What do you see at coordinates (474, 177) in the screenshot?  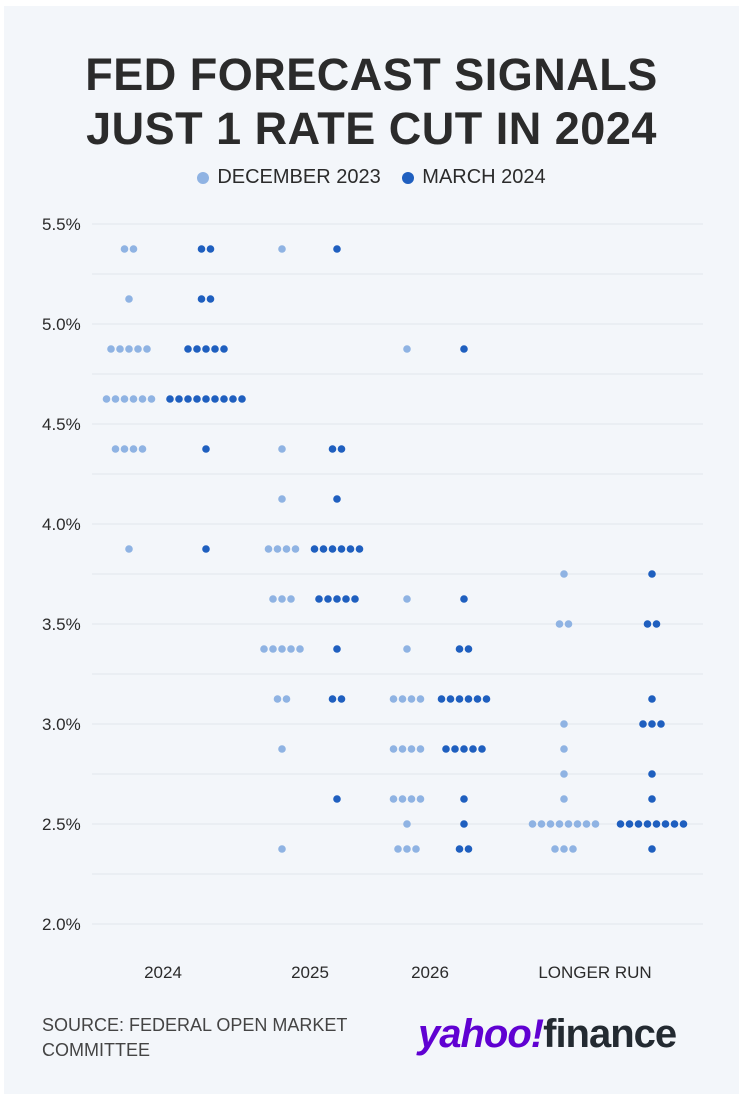 I see `legend-item-march-2024: MARCH 2024` at bounding box center [474, 177].